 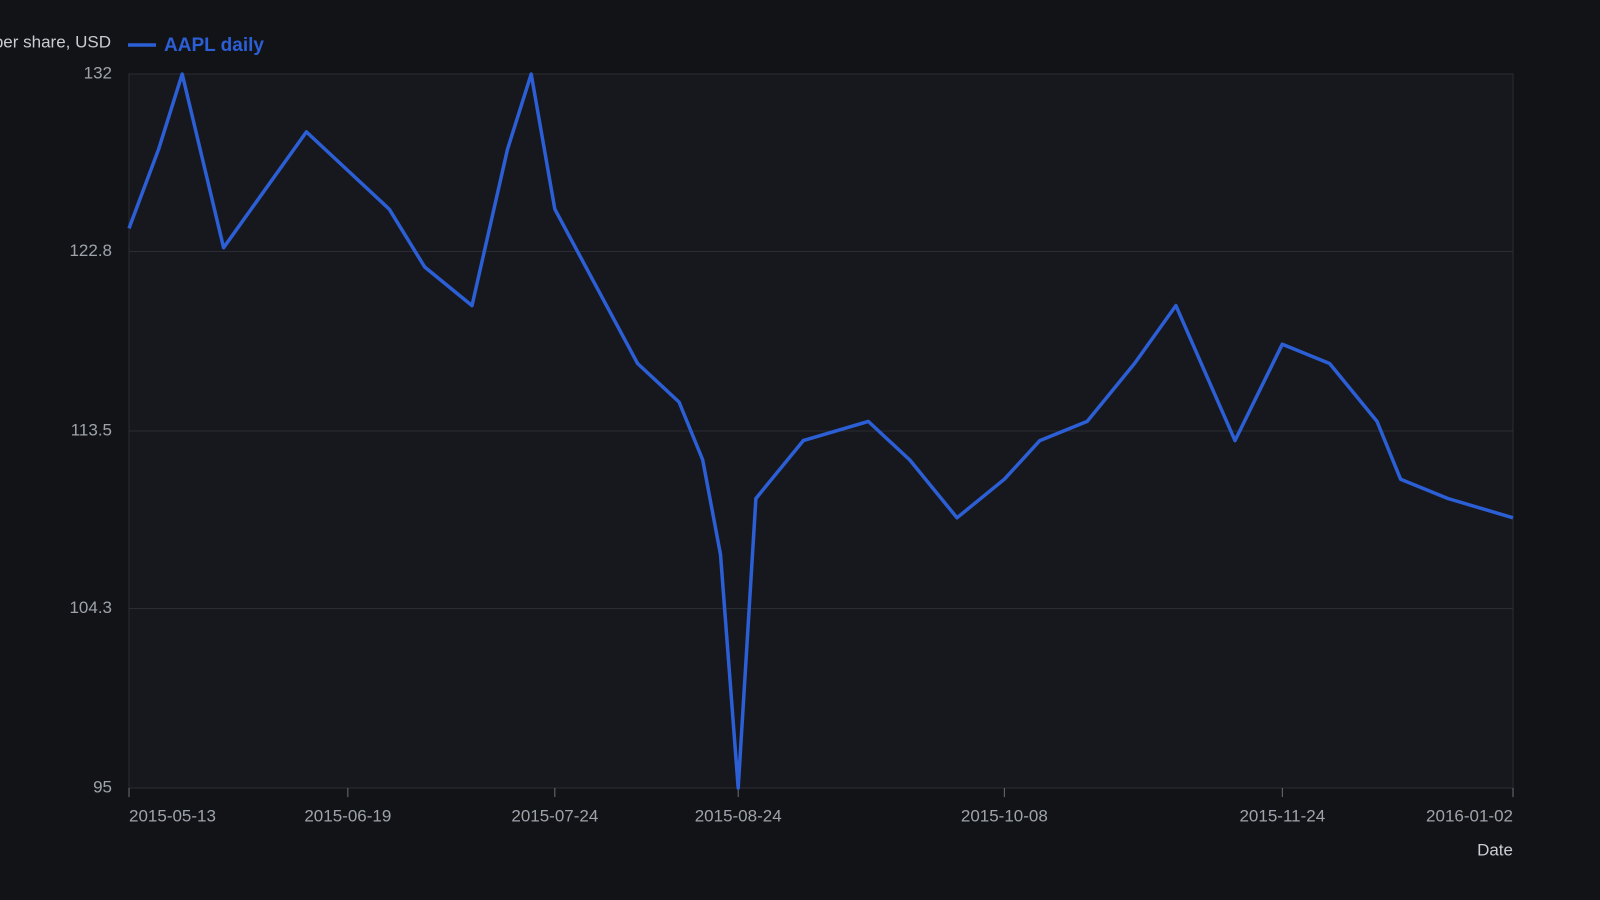 I want to click on x-tick-label: 2015-05-13, so click(x=172, y=815).